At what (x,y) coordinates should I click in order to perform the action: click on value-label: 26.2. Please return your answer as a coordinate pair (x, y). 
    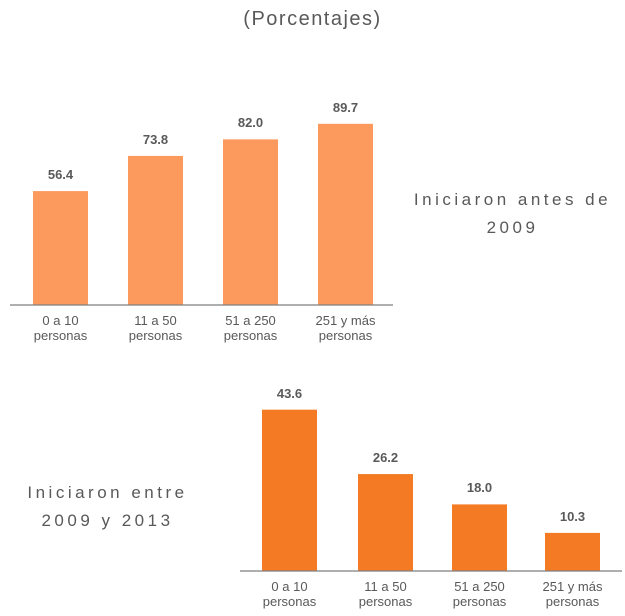
    Looking at the image, I should click on (385, 458).